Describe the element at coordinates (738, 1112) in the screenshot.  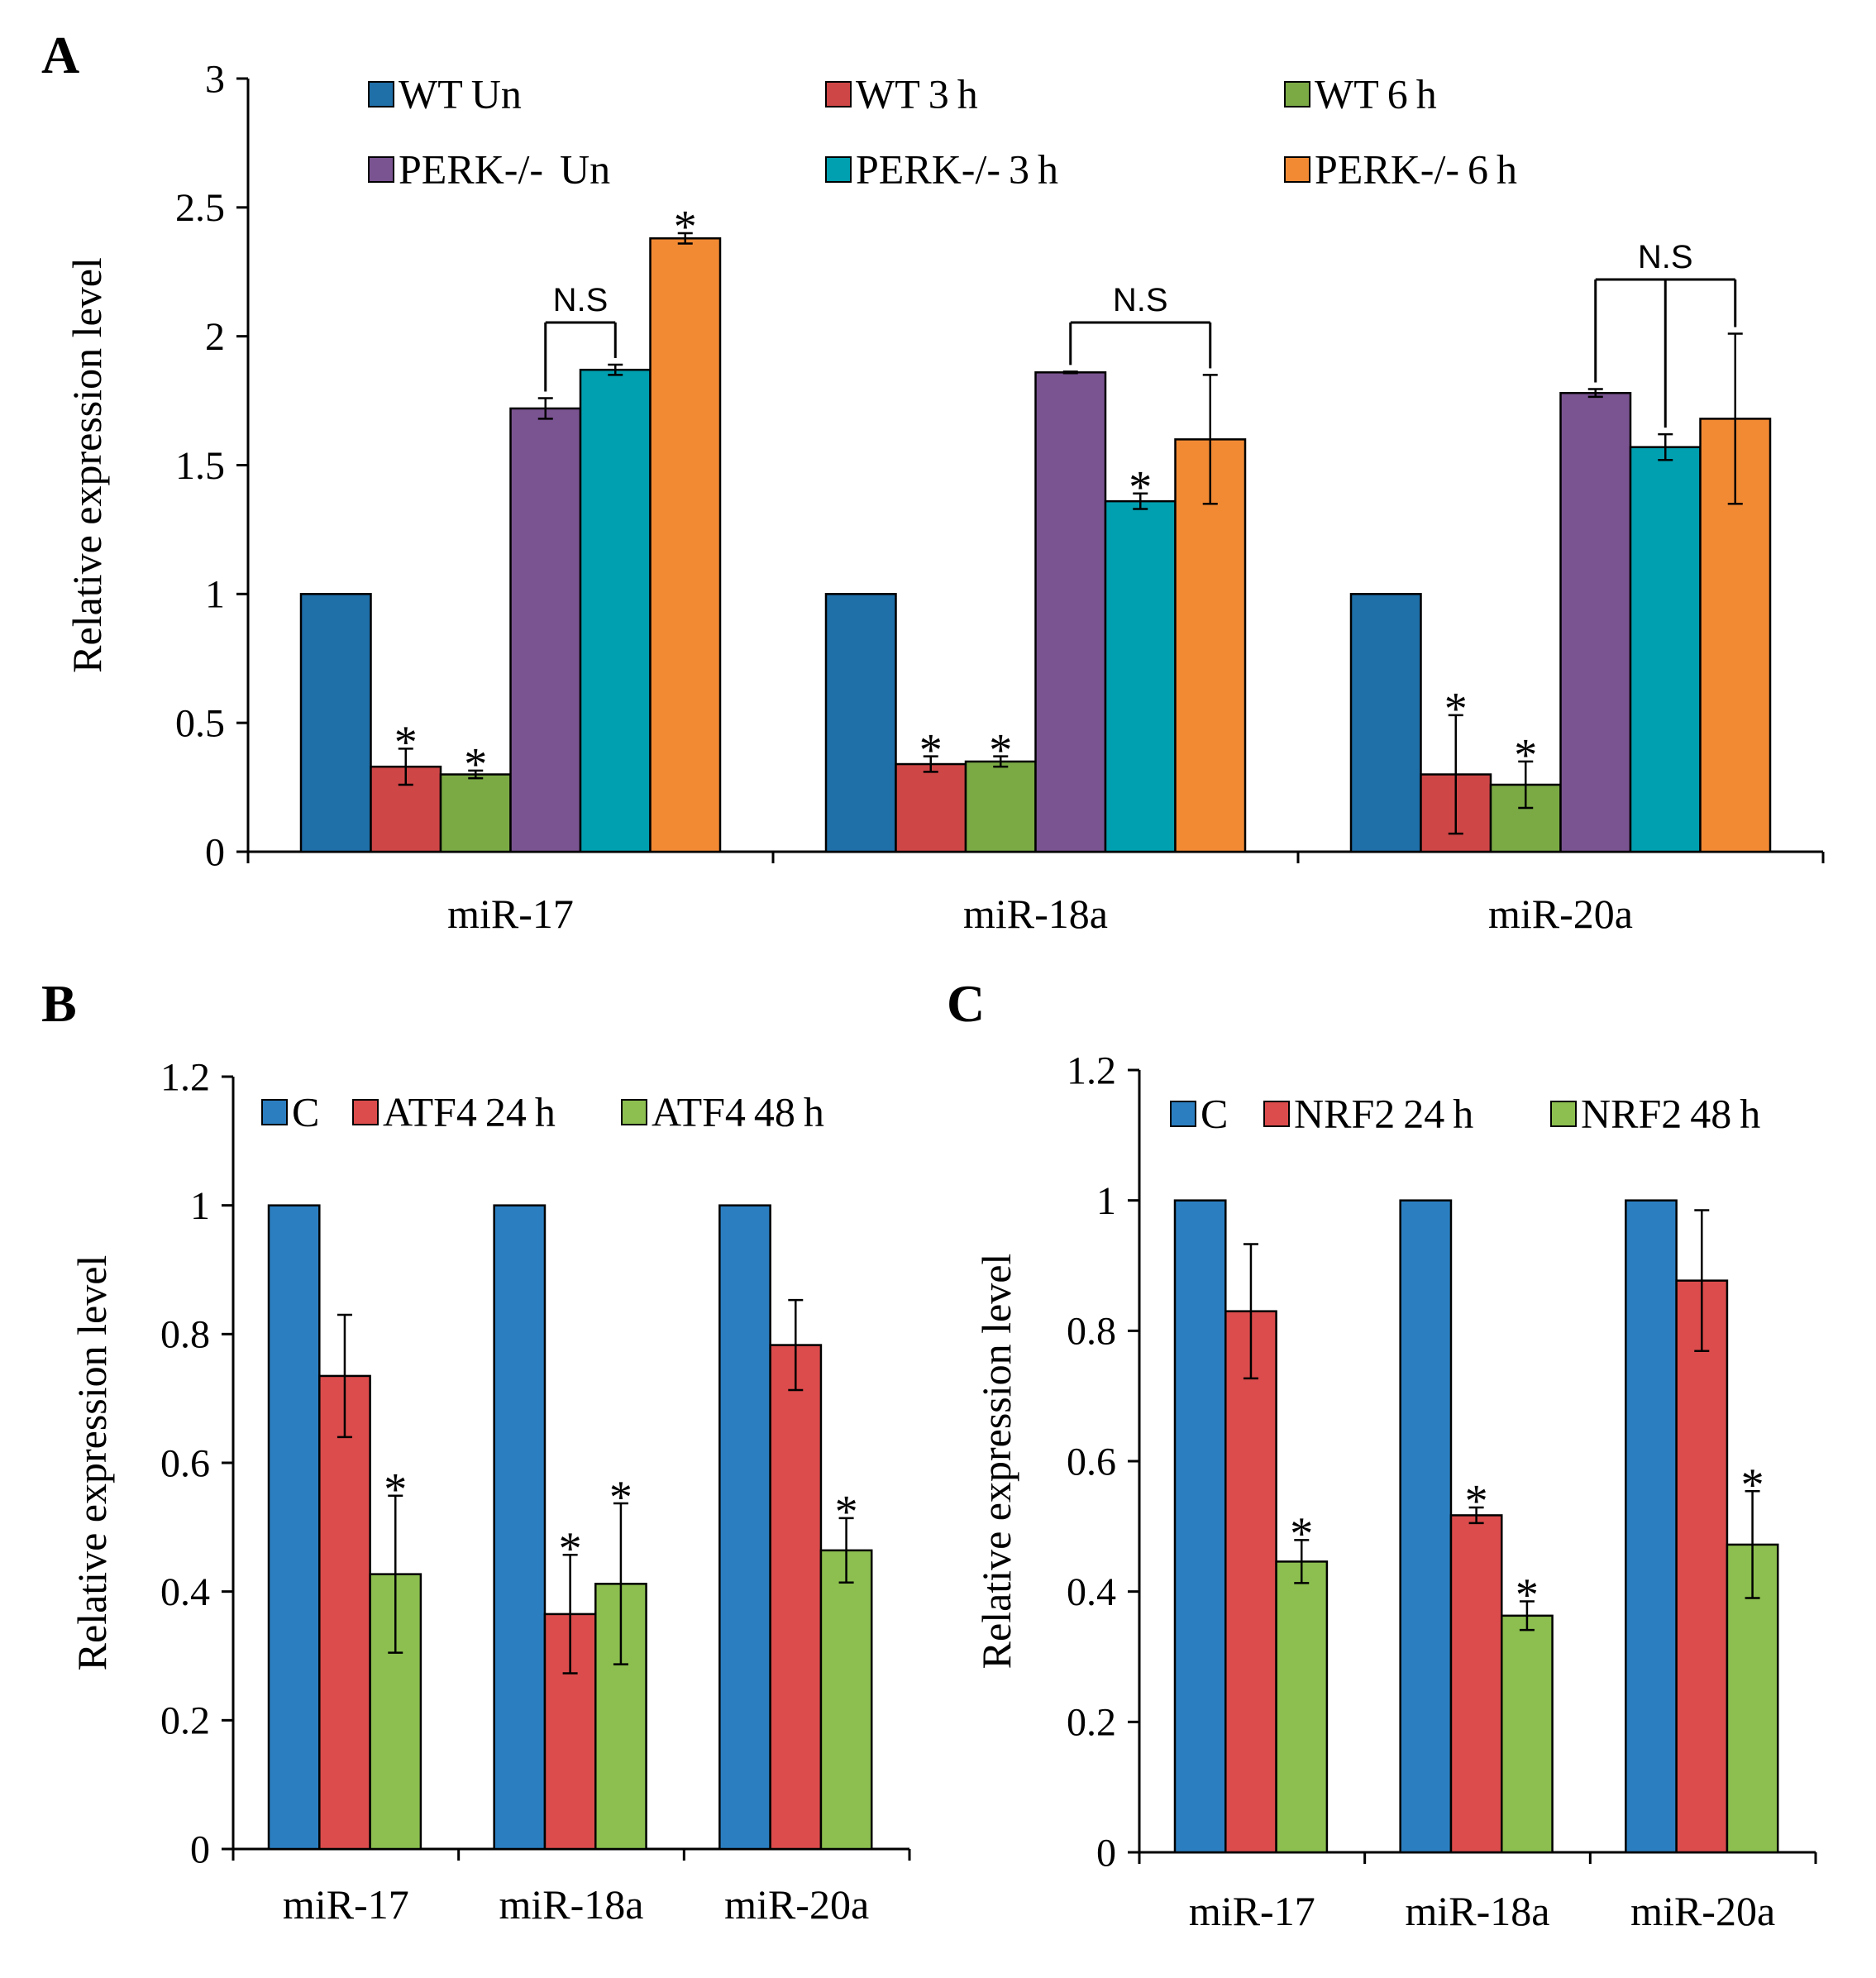
I see `legend-label: ATF4 48 h` at that location.